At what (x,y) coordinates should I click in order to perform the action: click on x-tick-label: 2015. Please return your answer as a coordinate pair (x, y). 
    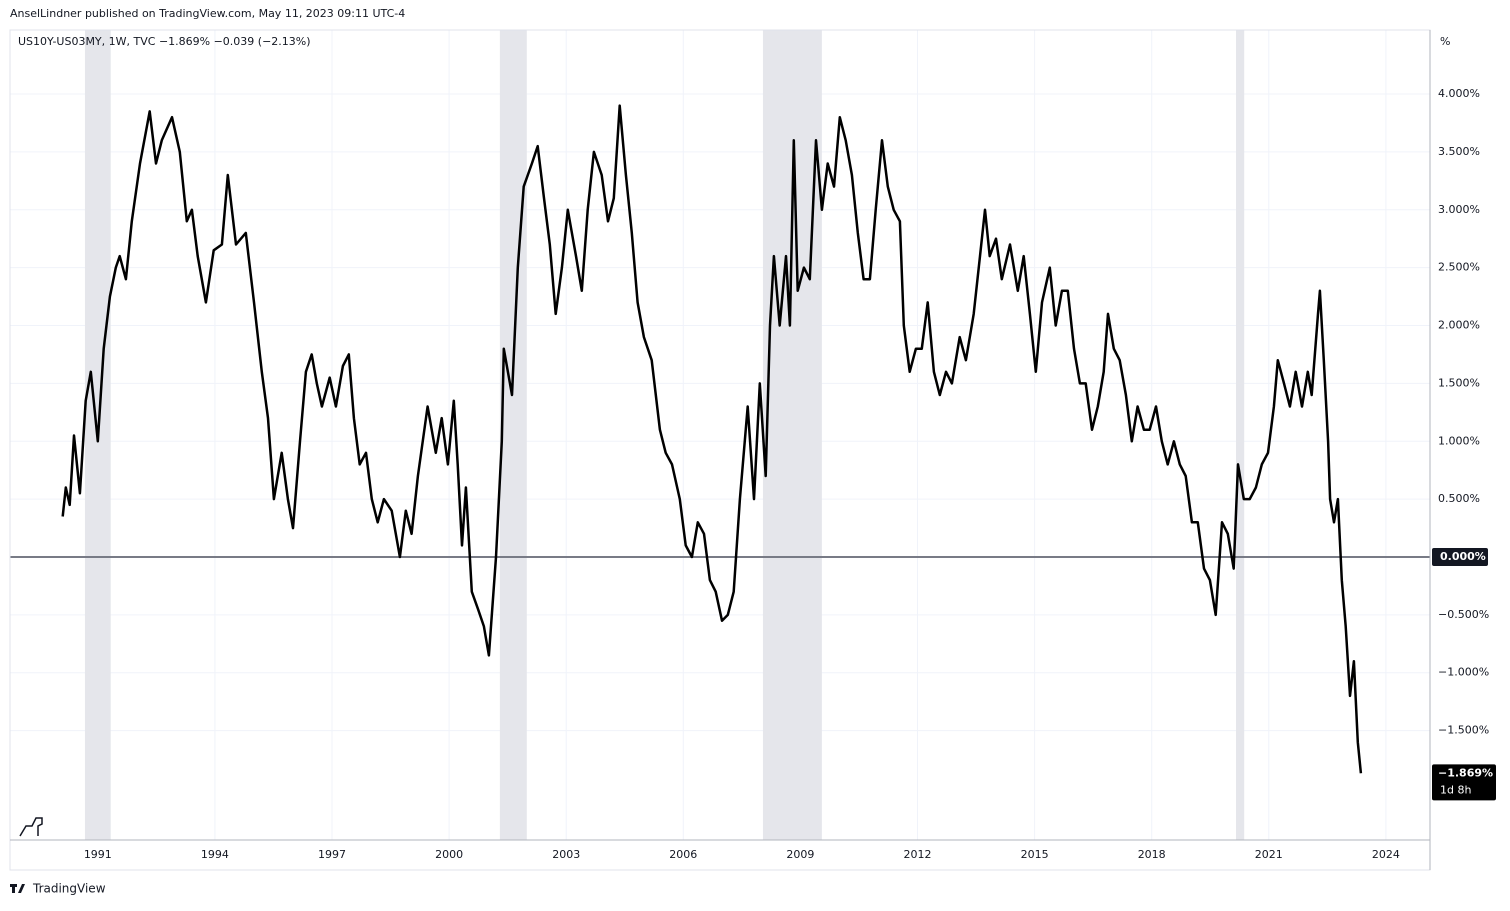
    Looking at the image, I should click on (1035, 854).